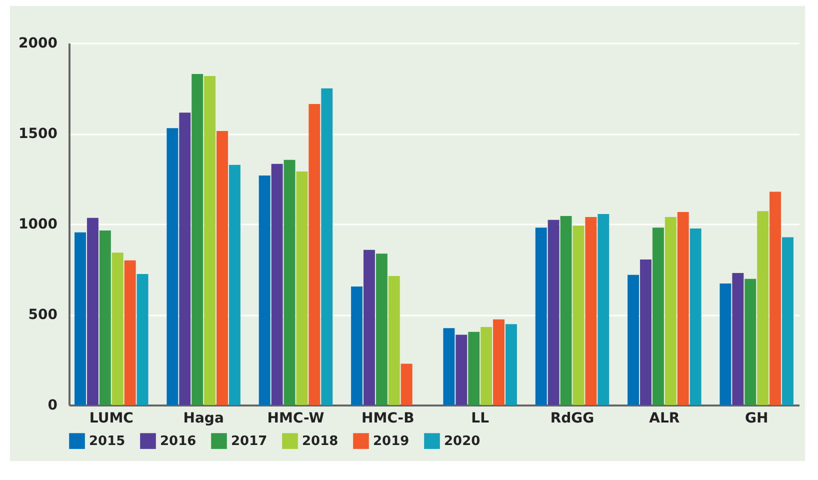 Image resolution: width=818 pixels, height=480 pixels. What do you see at coordinates (249, 442) in the screenshot?
I see `legend-label: 2017` at bounding box center [249, 442].